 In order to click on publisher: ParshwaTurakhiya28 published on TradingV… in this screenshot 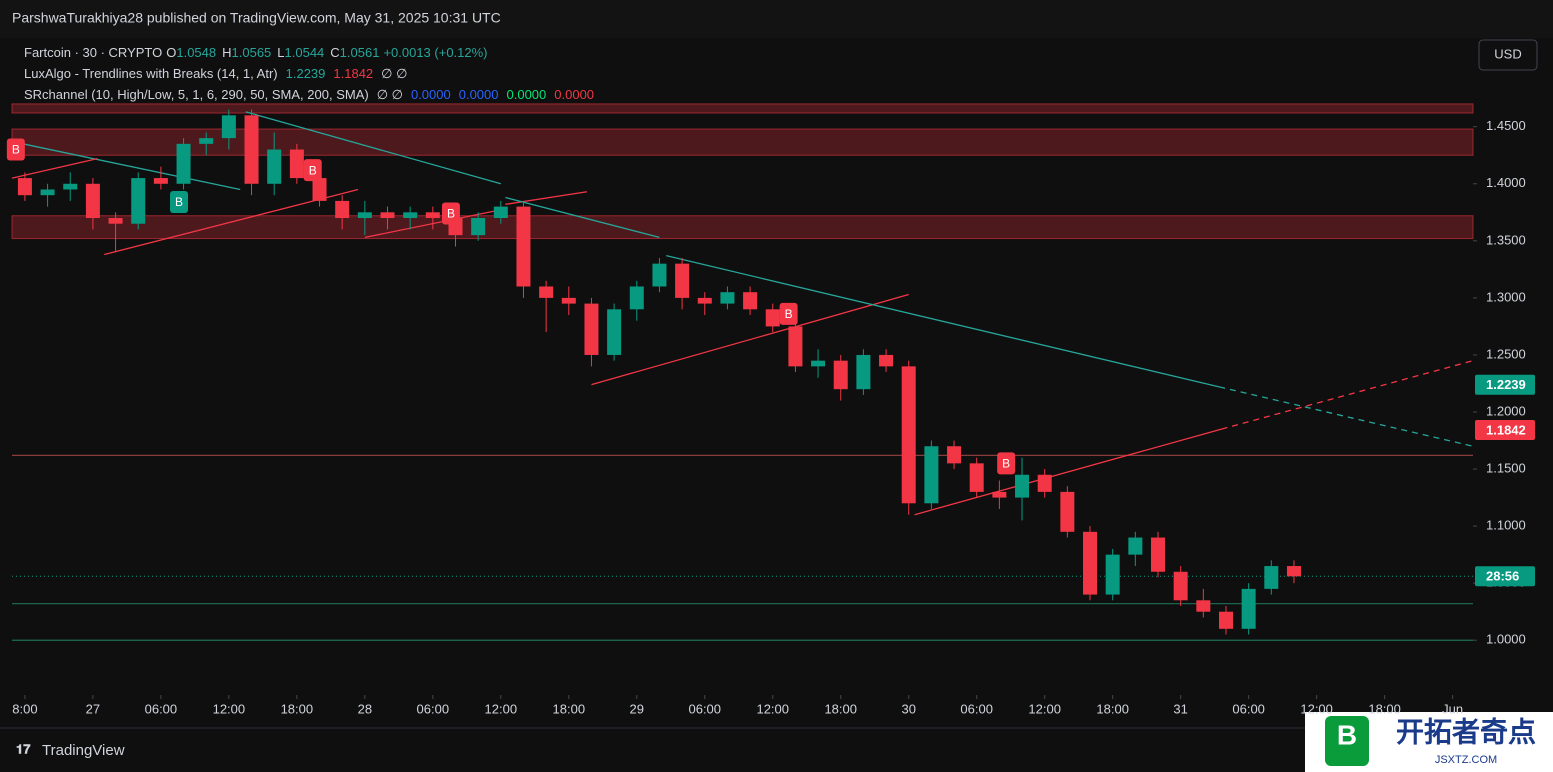, I will do `click(256, 18)`.